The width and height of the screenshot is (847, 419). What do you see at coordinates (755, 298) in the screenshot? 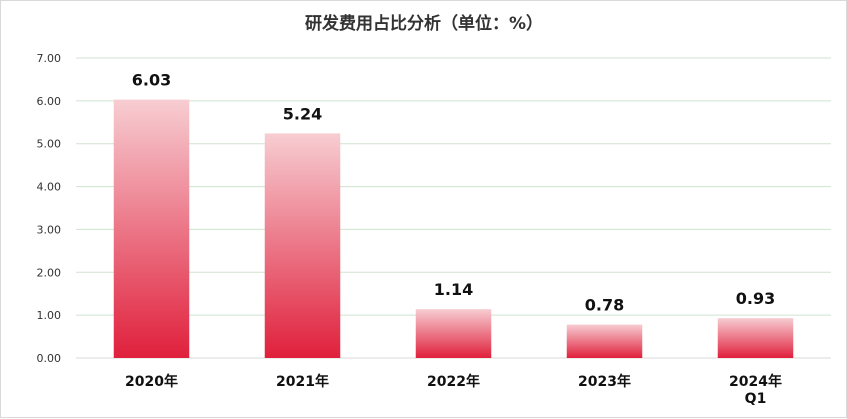
I see `data-label: 0.93` at bounding box center [755, 298].